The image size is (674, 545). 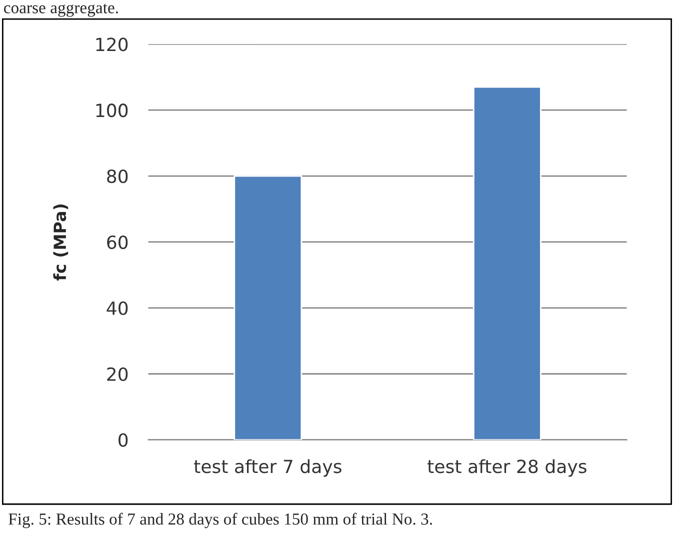 I want to click on y-tick-label: 80, so click(x=117, y=176).